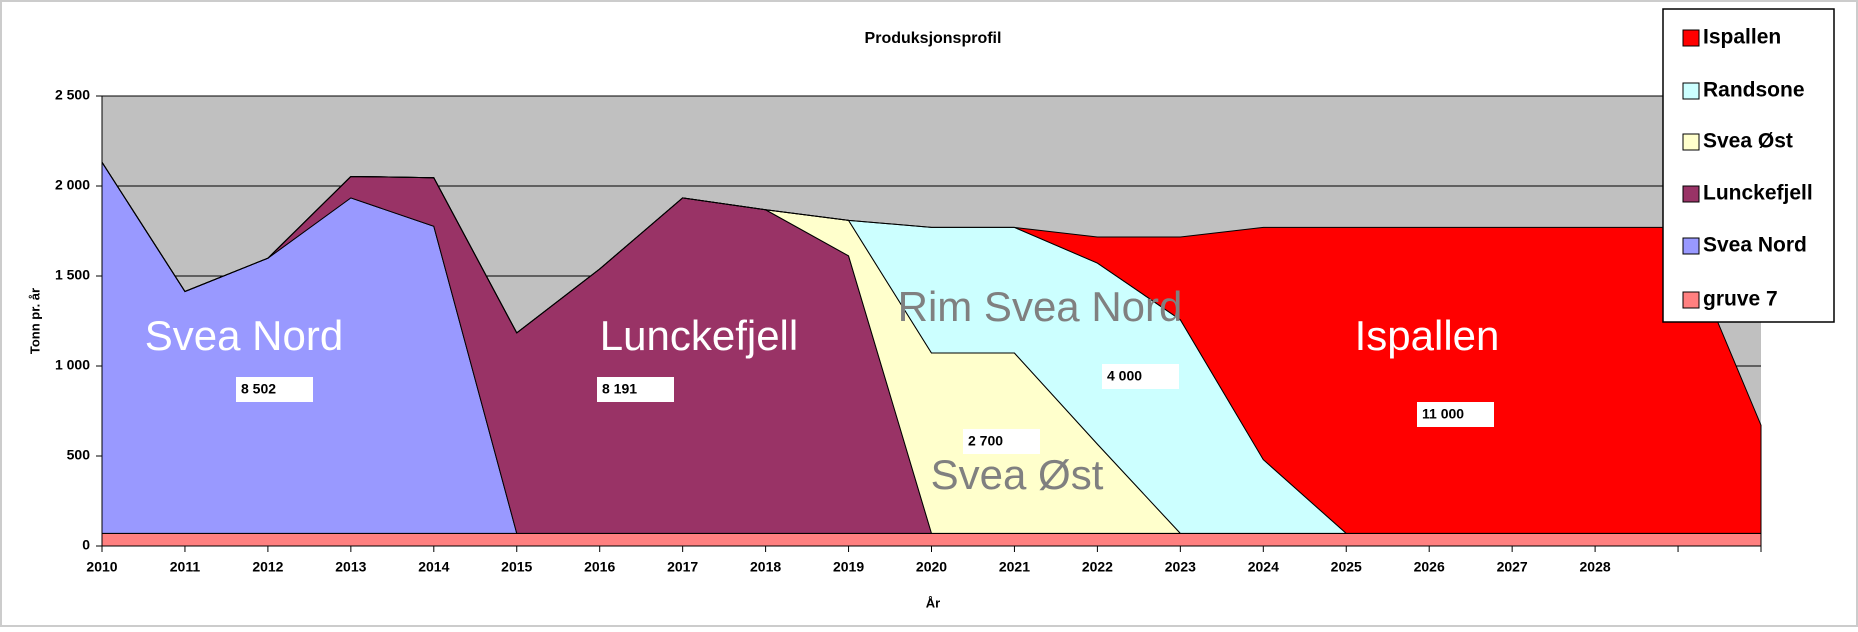 Image resolution: width=1858 pixels, height=632 pixels. Describe the element at coordinates (185, 567) in the screenshot. I see `x-tick-label: 2011` at that location.